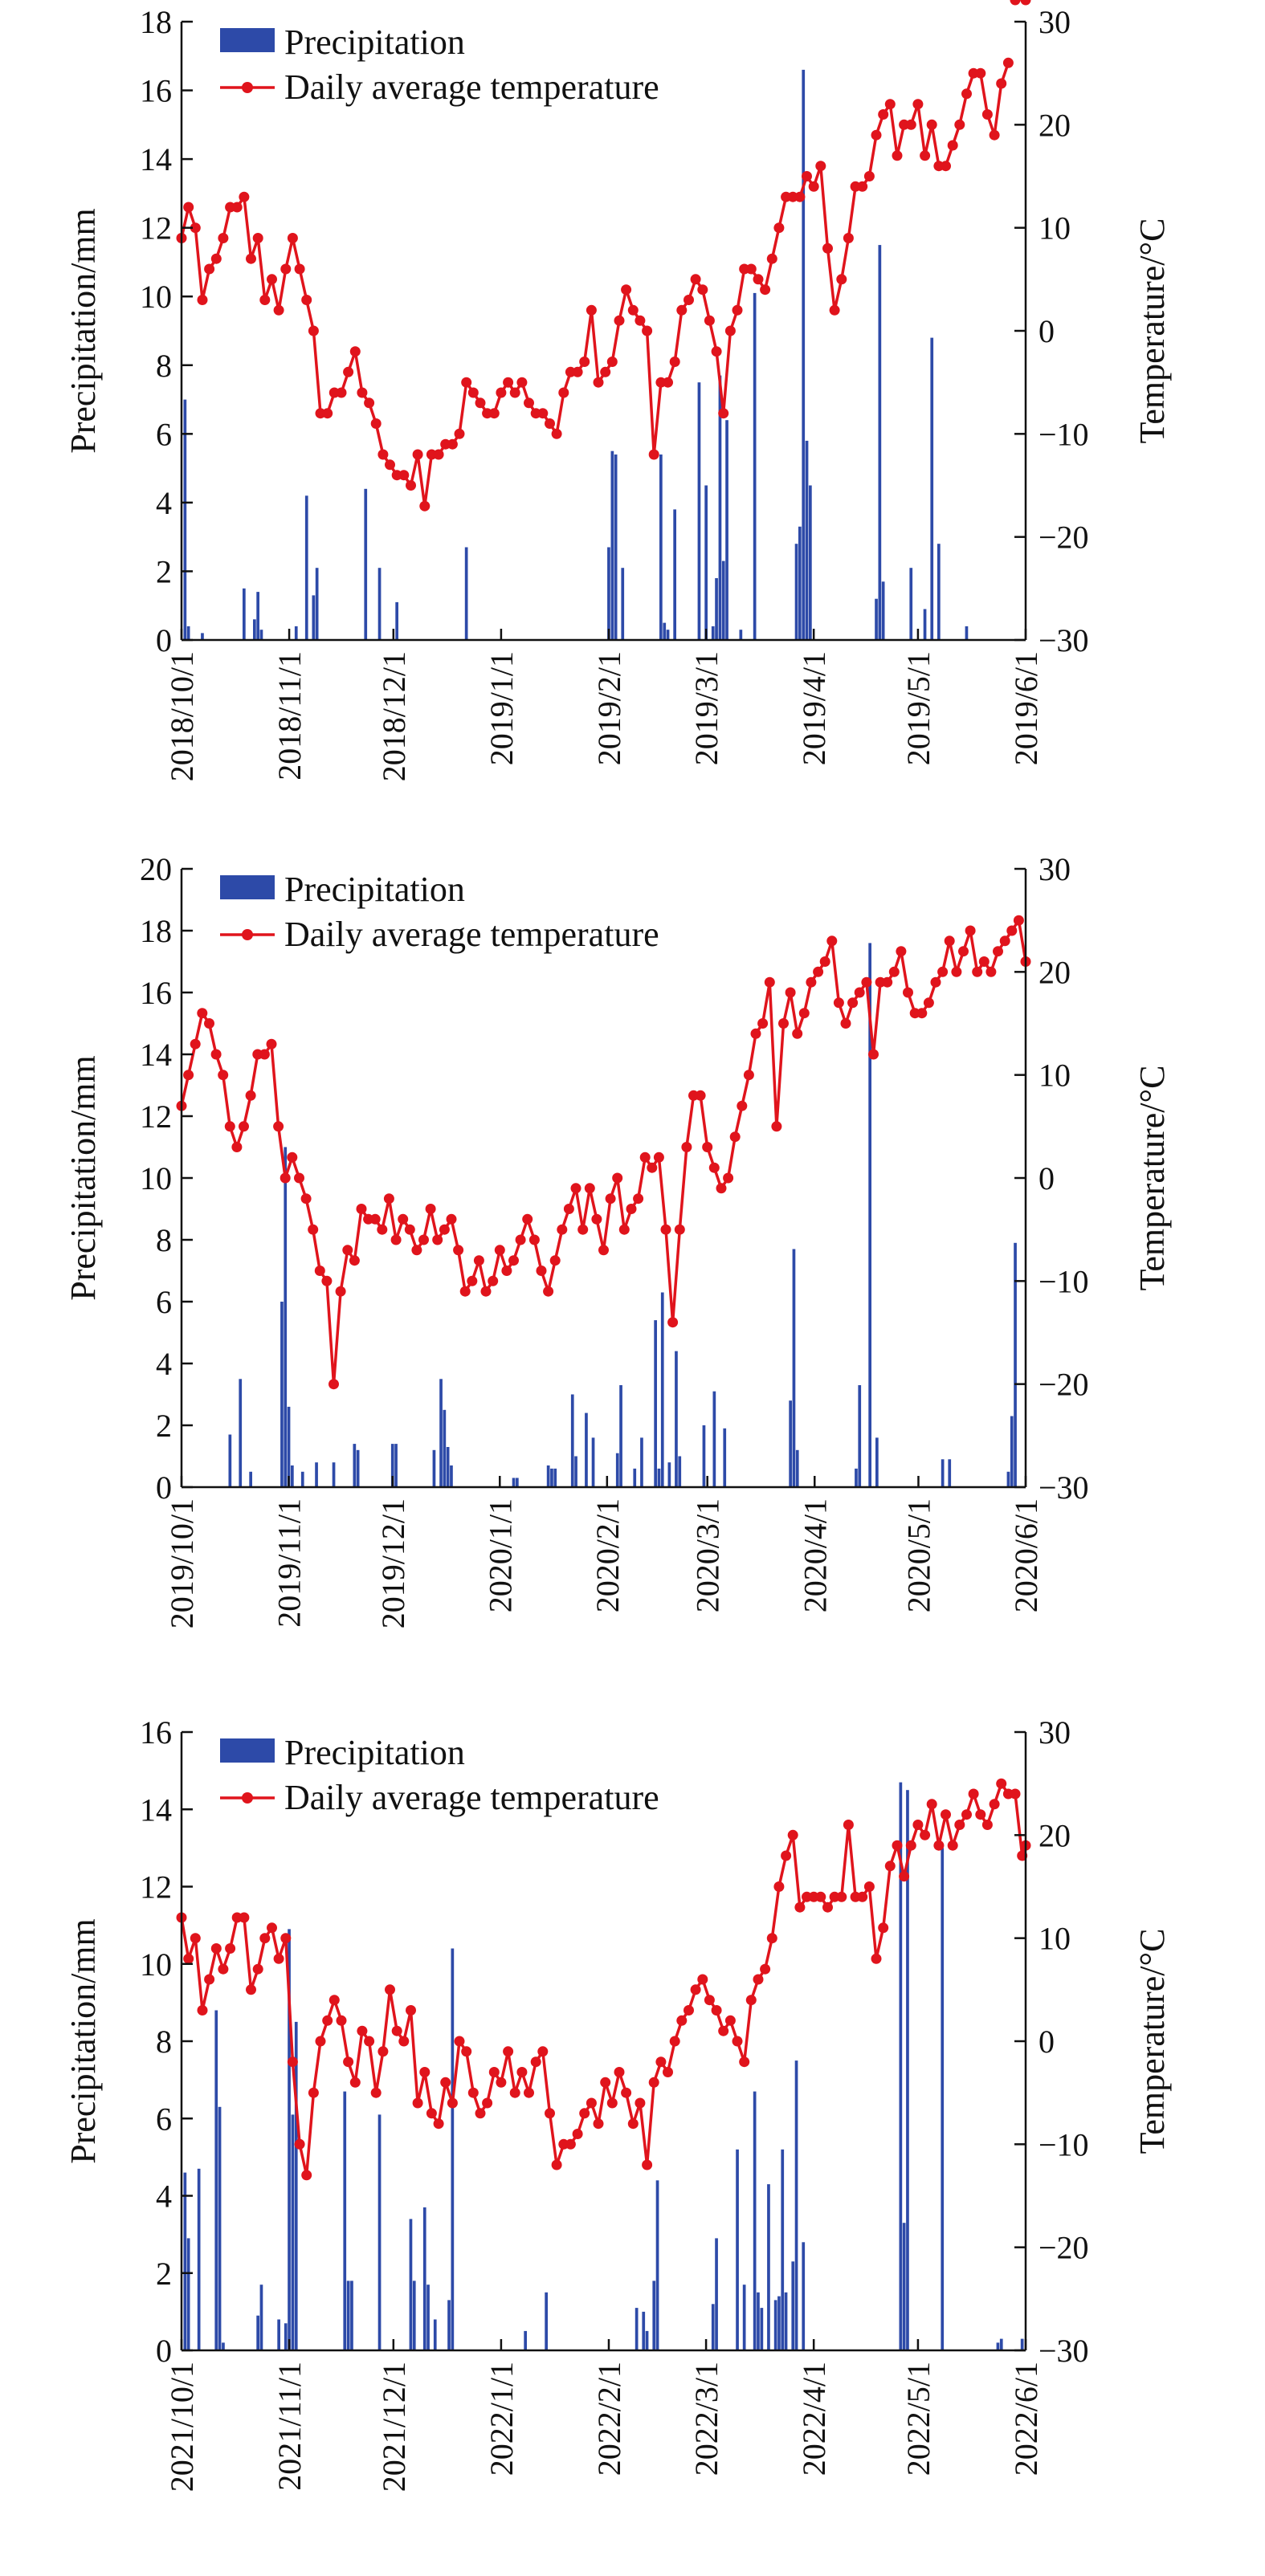 The width and height of the screenshot is (1265, 2576). Describe the element at coordinates (83, 2041) in the screenshot. I see `y-axis-title: Precipitation/mm` at that location.